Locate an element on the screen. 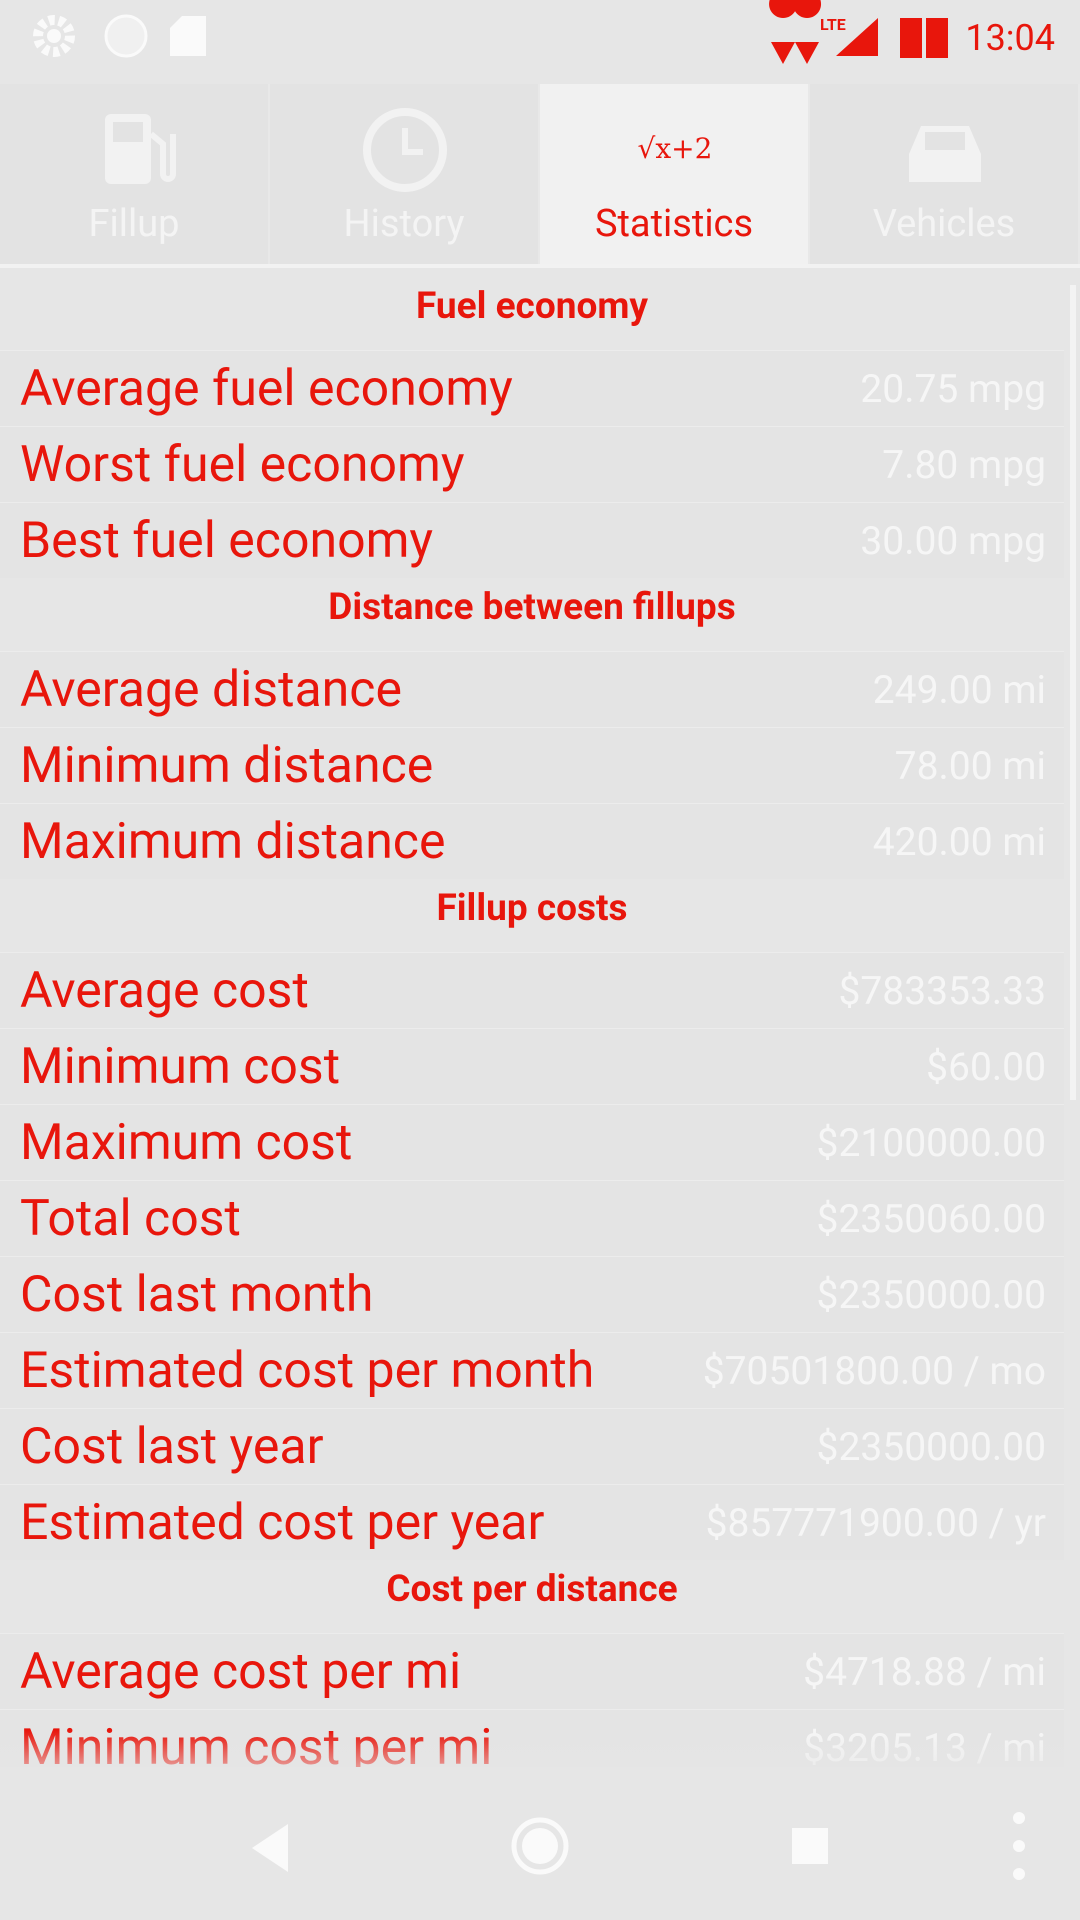 The width and height of the screenshot is (1080, 1920). tab-label: History is located at coordinates (404, 224).